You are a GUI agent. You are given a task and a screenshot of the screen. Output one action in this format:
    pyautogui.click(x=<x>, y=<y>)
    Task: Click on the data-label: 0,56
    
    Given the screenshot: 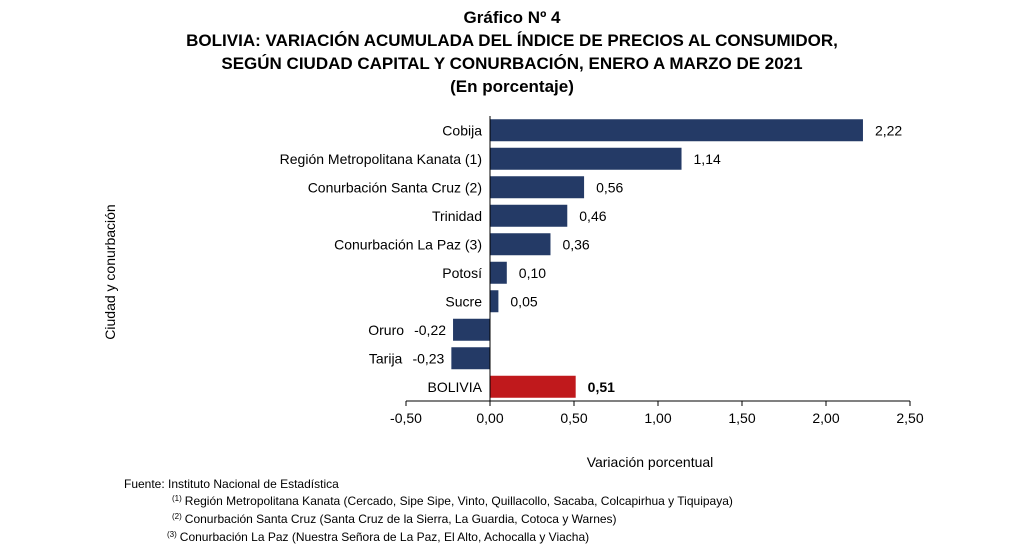 What is the action you would take?
    pyautogui.click(x=609, y=187)
    